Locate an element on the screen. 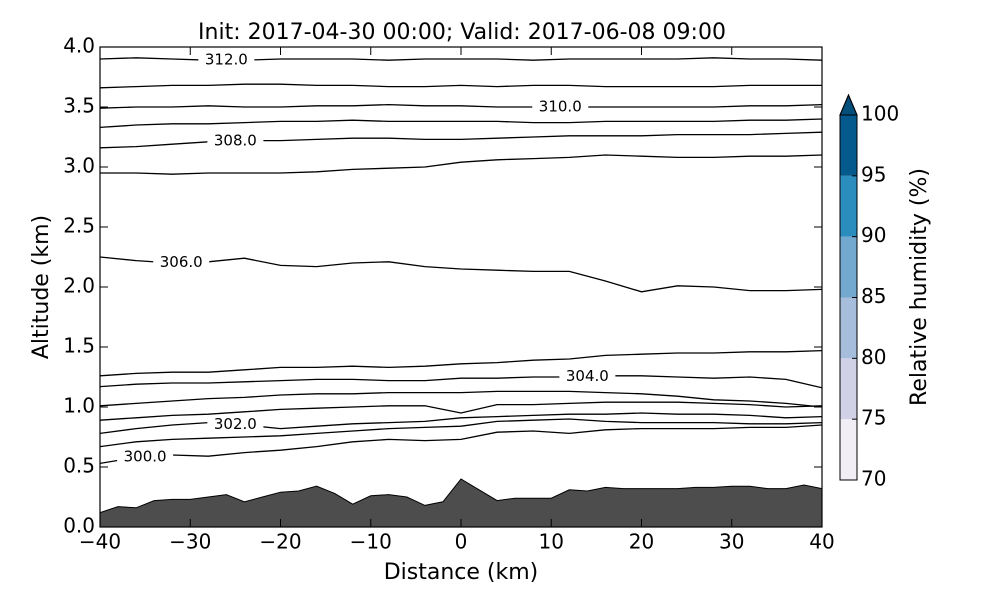 This screenshot has width=1000, height=600. x-tick-label: 0 is located at coordinates (461, 542).